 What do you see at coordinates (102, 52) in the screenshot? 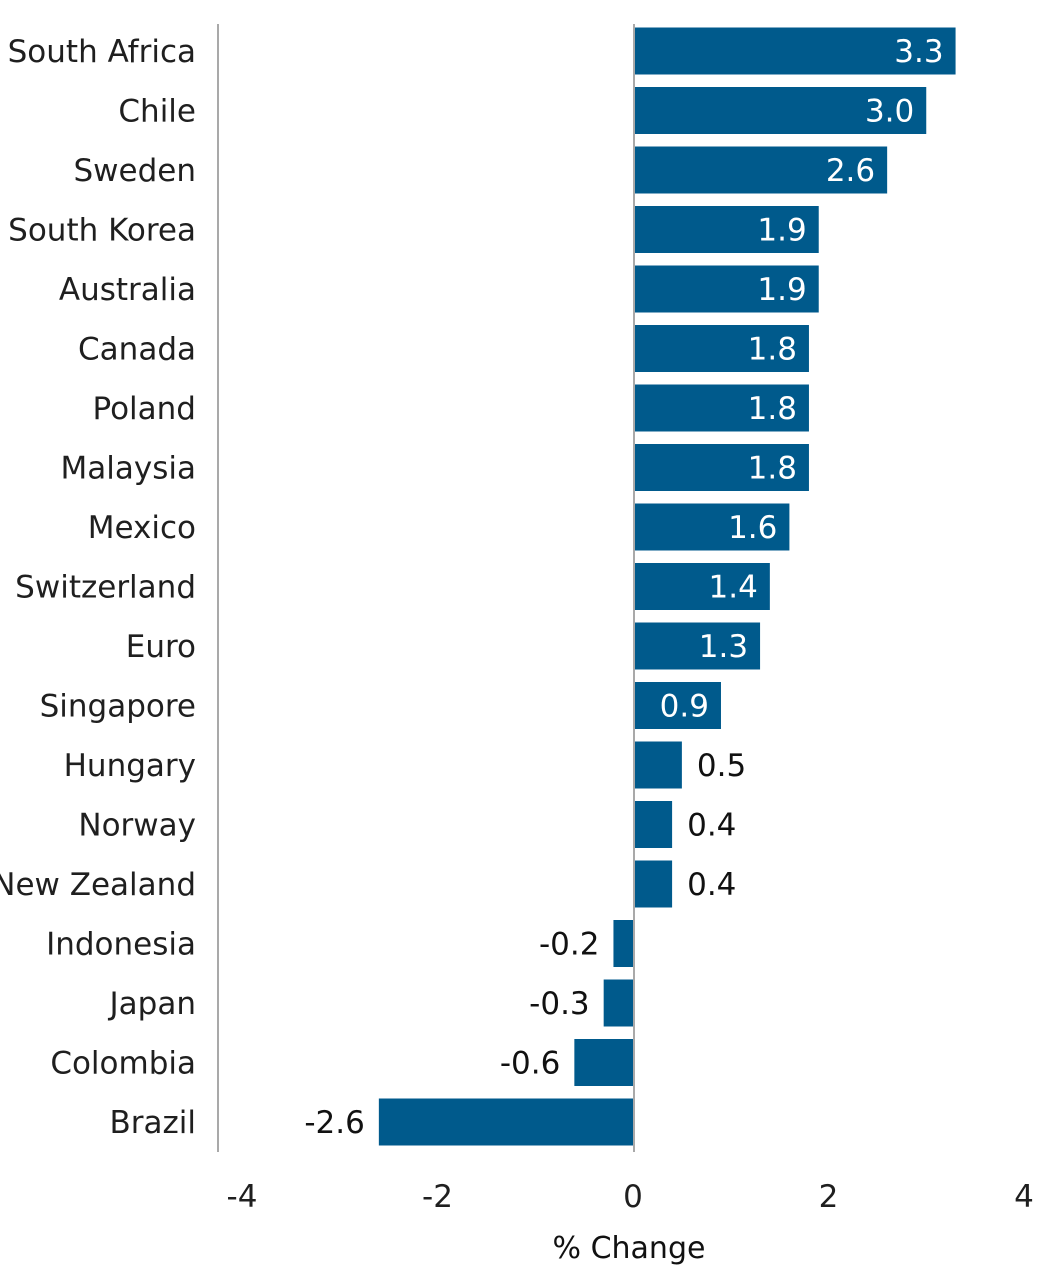
I see `category-label-south-africa: South Africa` at bounding box center [102, 52].